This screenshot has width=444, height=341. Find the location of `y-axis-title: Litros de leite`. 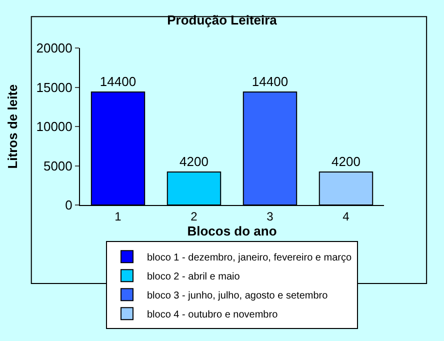

y-axis-title: Litros de leite is located at coordinates (12, 126).